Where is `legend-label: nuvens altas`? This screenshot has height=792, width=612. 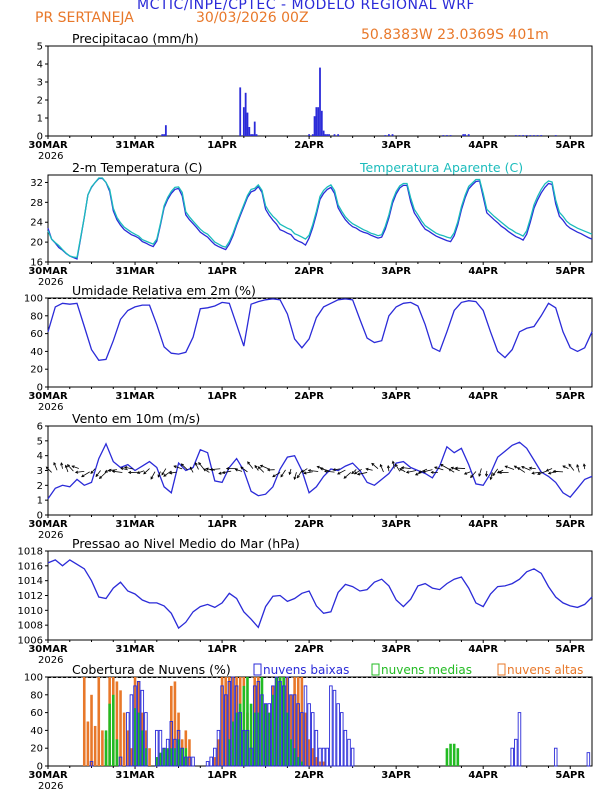
legend-label: nuvens altas is located at coordinates (545, 670).